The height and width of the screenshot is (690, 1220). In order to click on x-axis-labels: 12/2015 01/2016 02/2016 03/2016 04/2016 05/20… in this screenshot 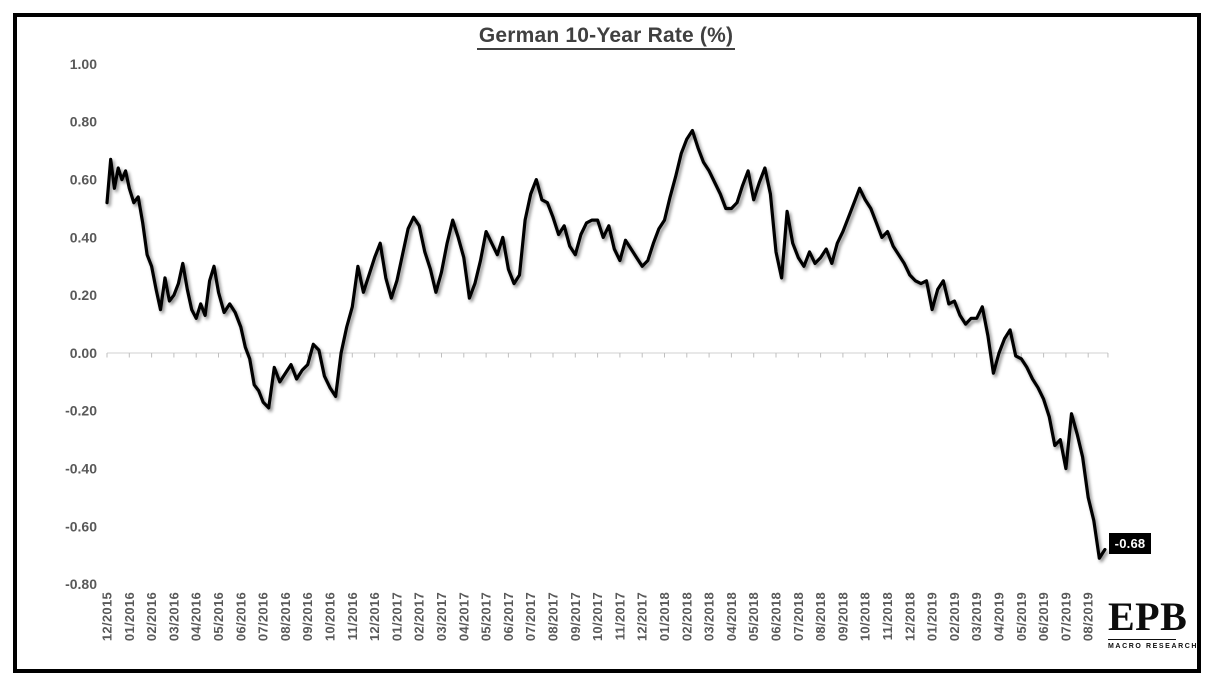, I will do `click(598, 616)`.